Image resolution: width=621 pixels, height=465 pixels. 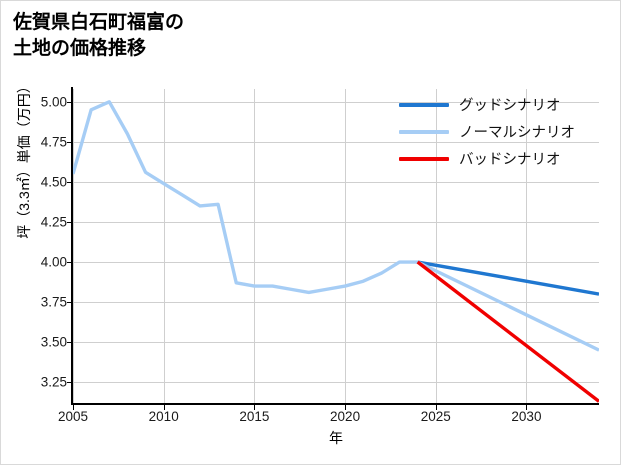 I want to click on y-tick-label: 3.25, so click(x=53, y=382).